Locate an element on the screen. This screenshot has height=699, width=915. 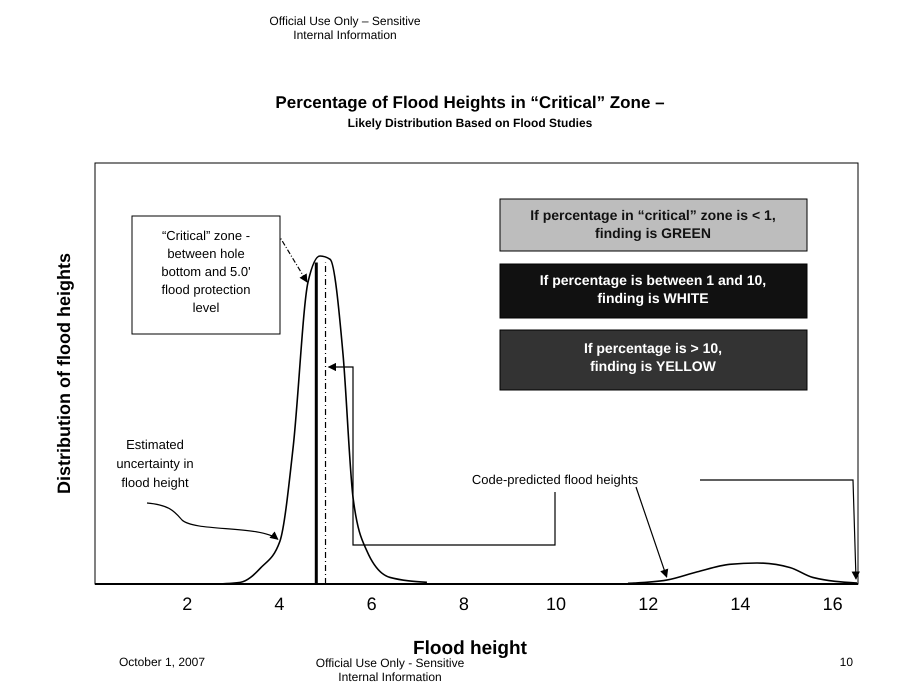
annotation: “Critical” zone - between hole bottom and 5.0' flood protection level is located at coordinates (206, 271).